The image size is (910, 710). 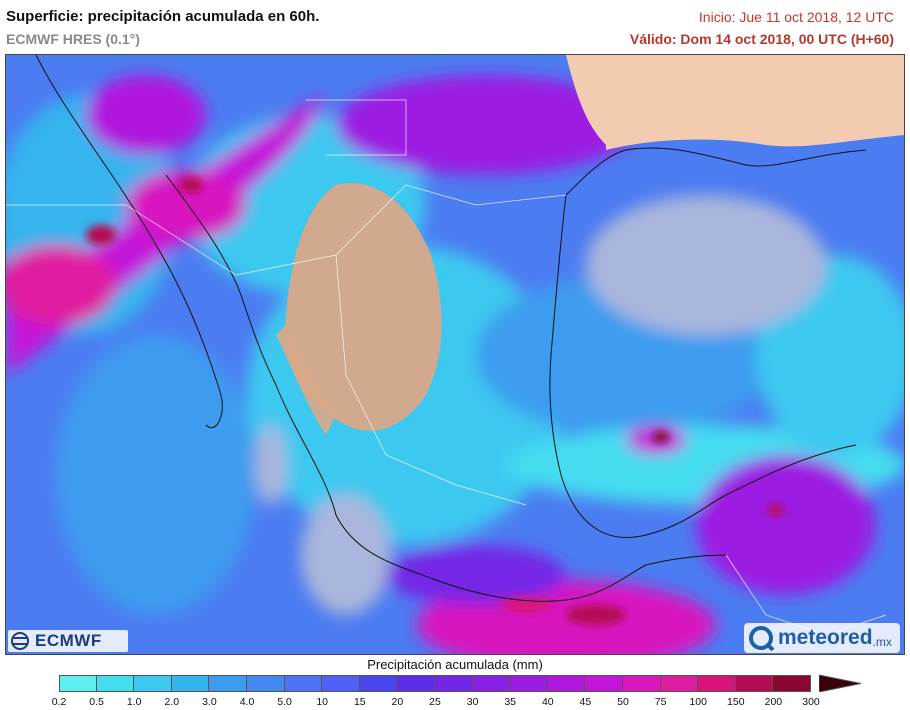 I want to click on mexico-plateau-dry, so click(x=363, y=307).